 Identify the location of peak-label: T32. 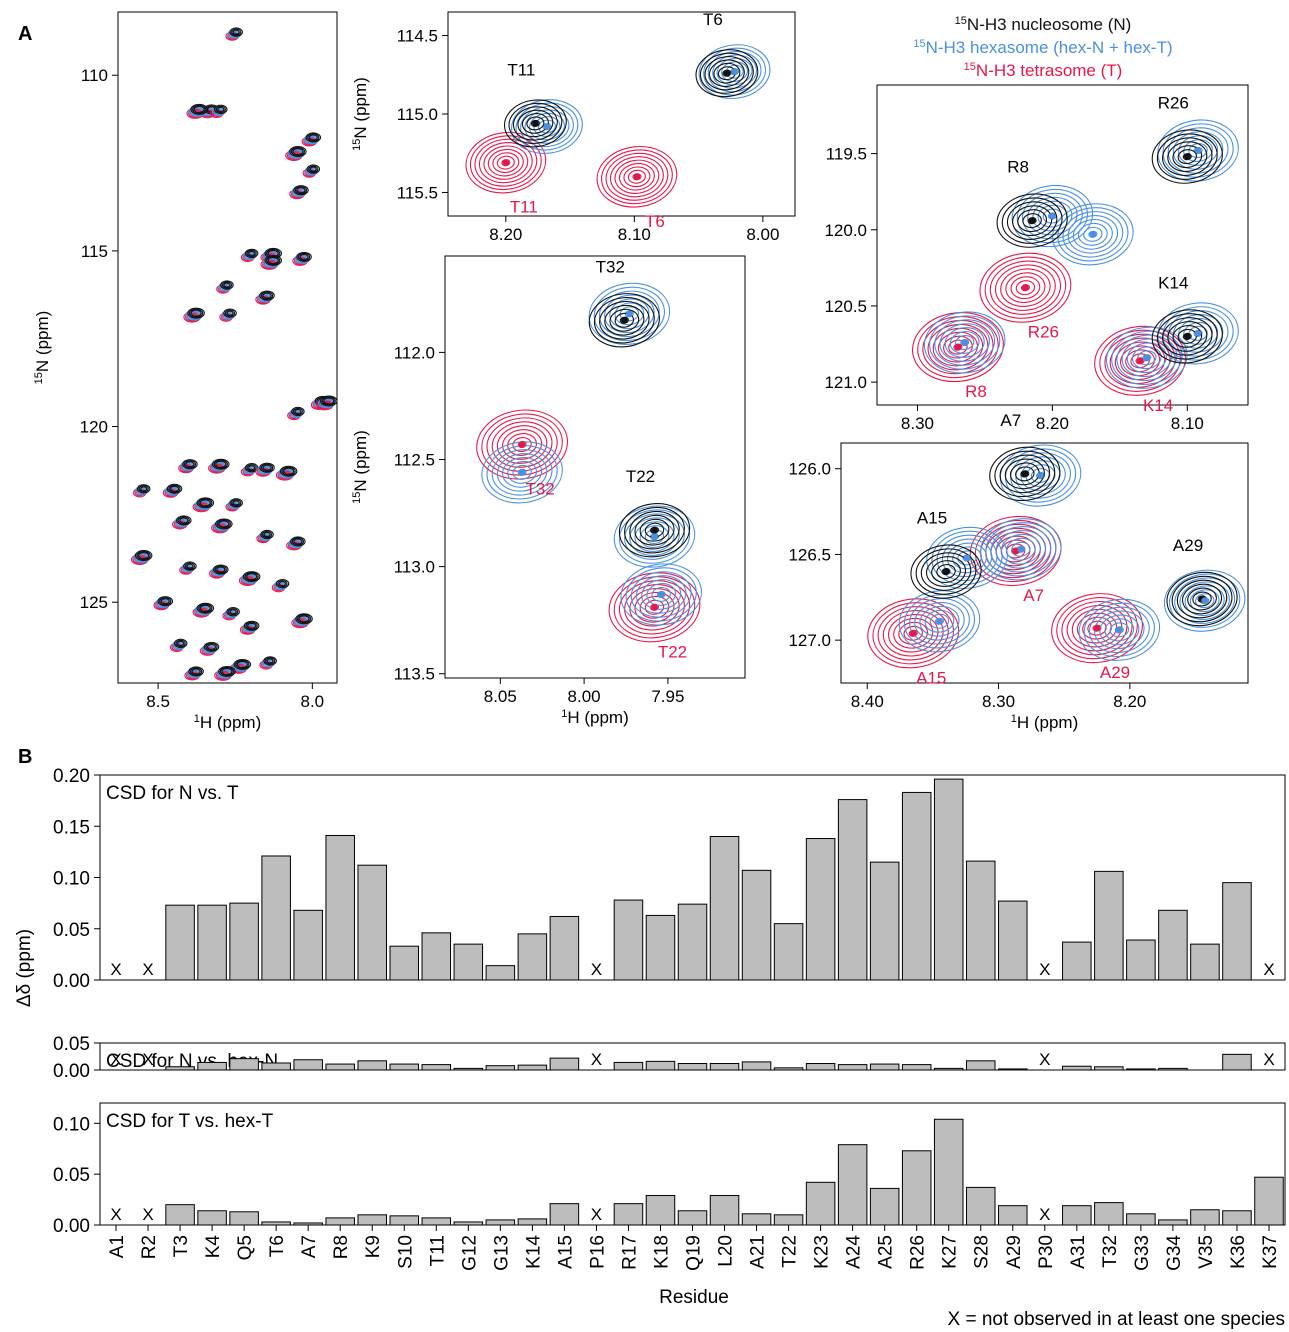
(610, 266).